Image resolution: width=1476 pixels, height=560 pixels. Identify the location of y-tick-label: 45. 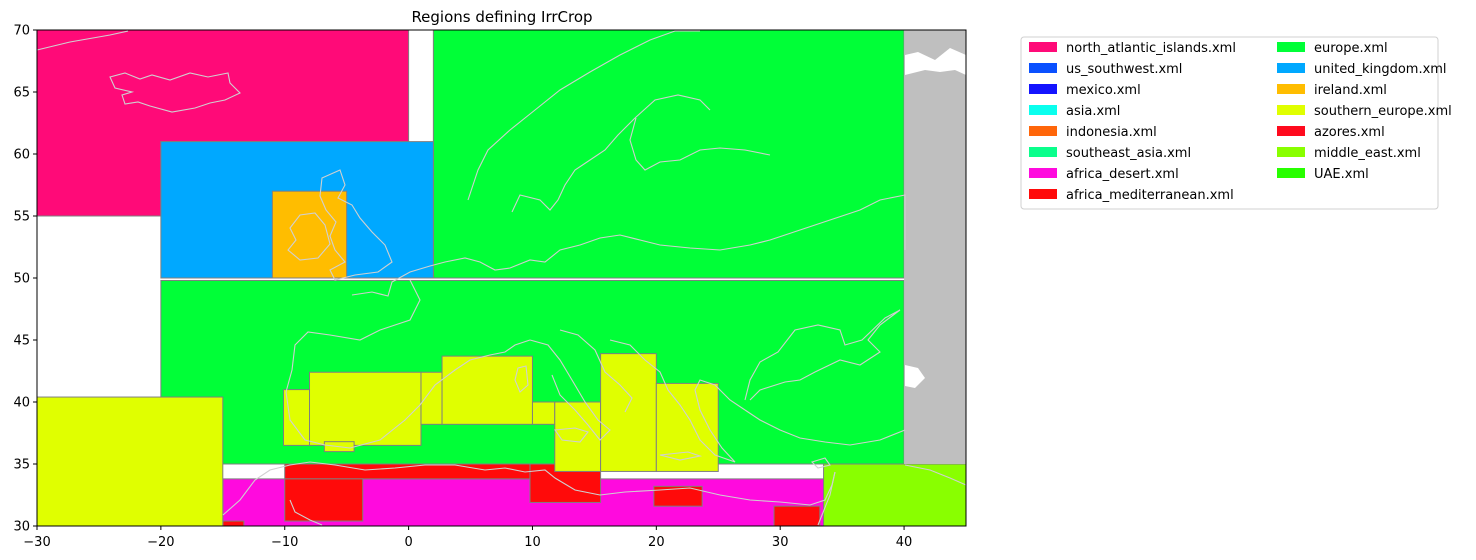
(21, 341).